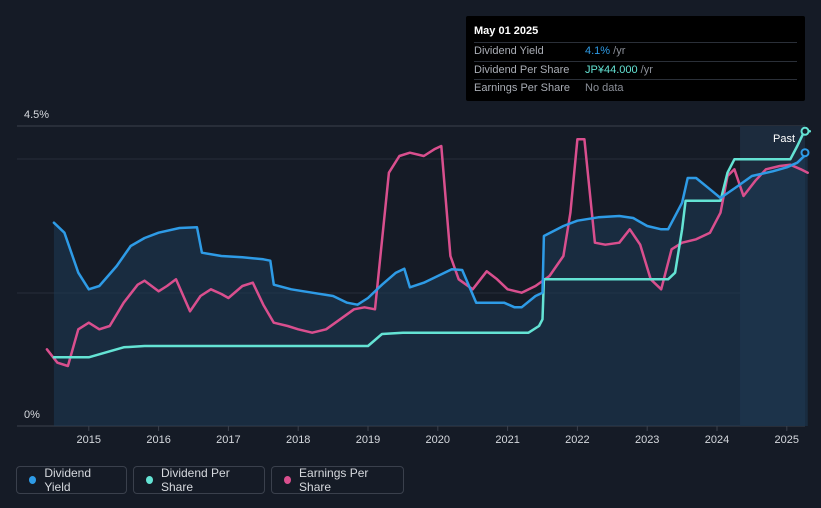 Image resolution: width=821 pixels, height=508 pixels. What do you see at coordinates (784, 139) in the screenshot?
I see `past-label: Past` at bounding box center [784, 139].